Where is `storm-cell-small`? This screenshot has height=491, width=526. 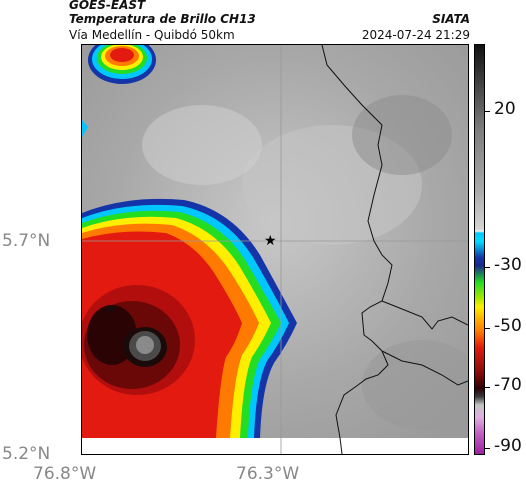
storm-cell-small is located at coordinates (122, 64).